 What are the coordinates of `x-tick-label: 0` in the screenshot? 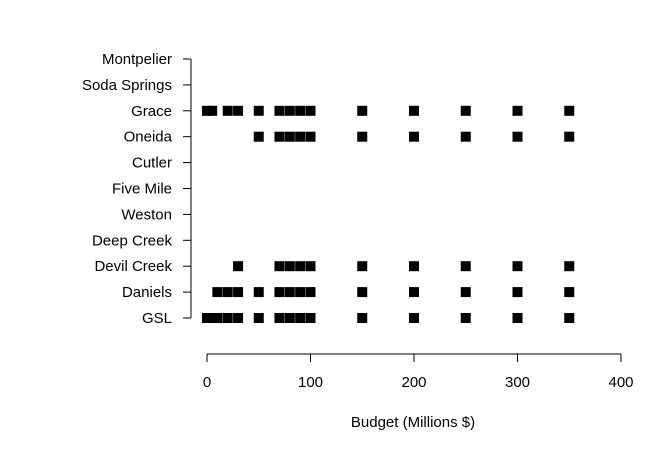 It's located at (207, 382).